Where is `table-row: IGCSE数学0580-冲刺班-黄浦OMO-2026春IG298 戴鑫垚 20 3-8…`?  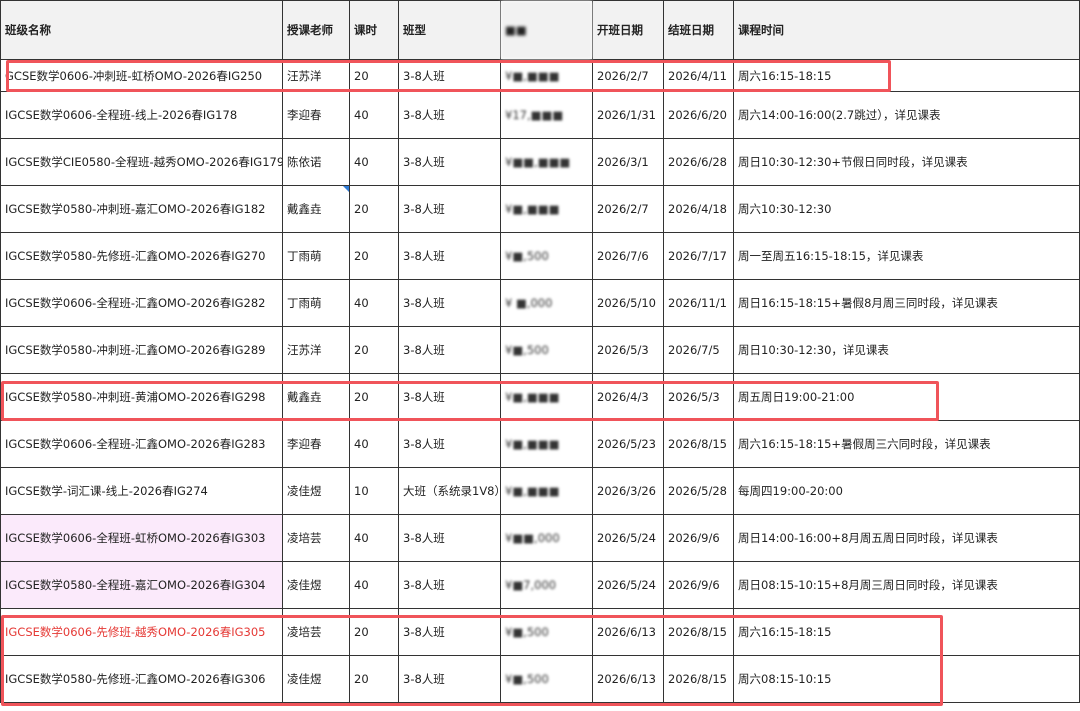 table-row: IGCSE数学0580-冲刺班-黄浦OMO-2026春IG298 戴鑫垚 20 3-8… is located at coordinates (540, 397).